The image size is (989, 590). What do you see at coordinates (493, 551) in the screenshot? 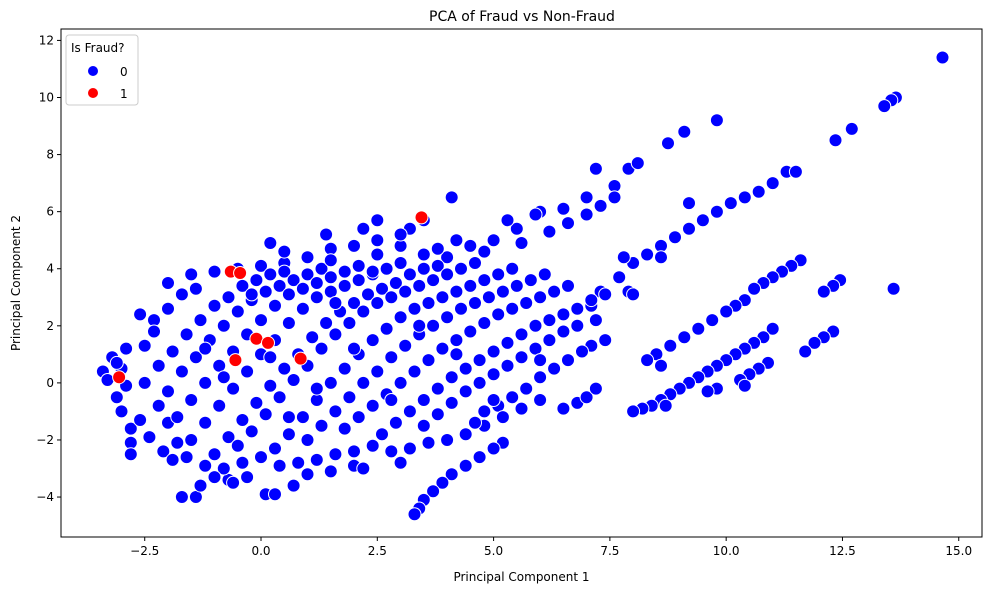
I see `x-tick-label-3: 5.0` at bounding box center [493, 551].